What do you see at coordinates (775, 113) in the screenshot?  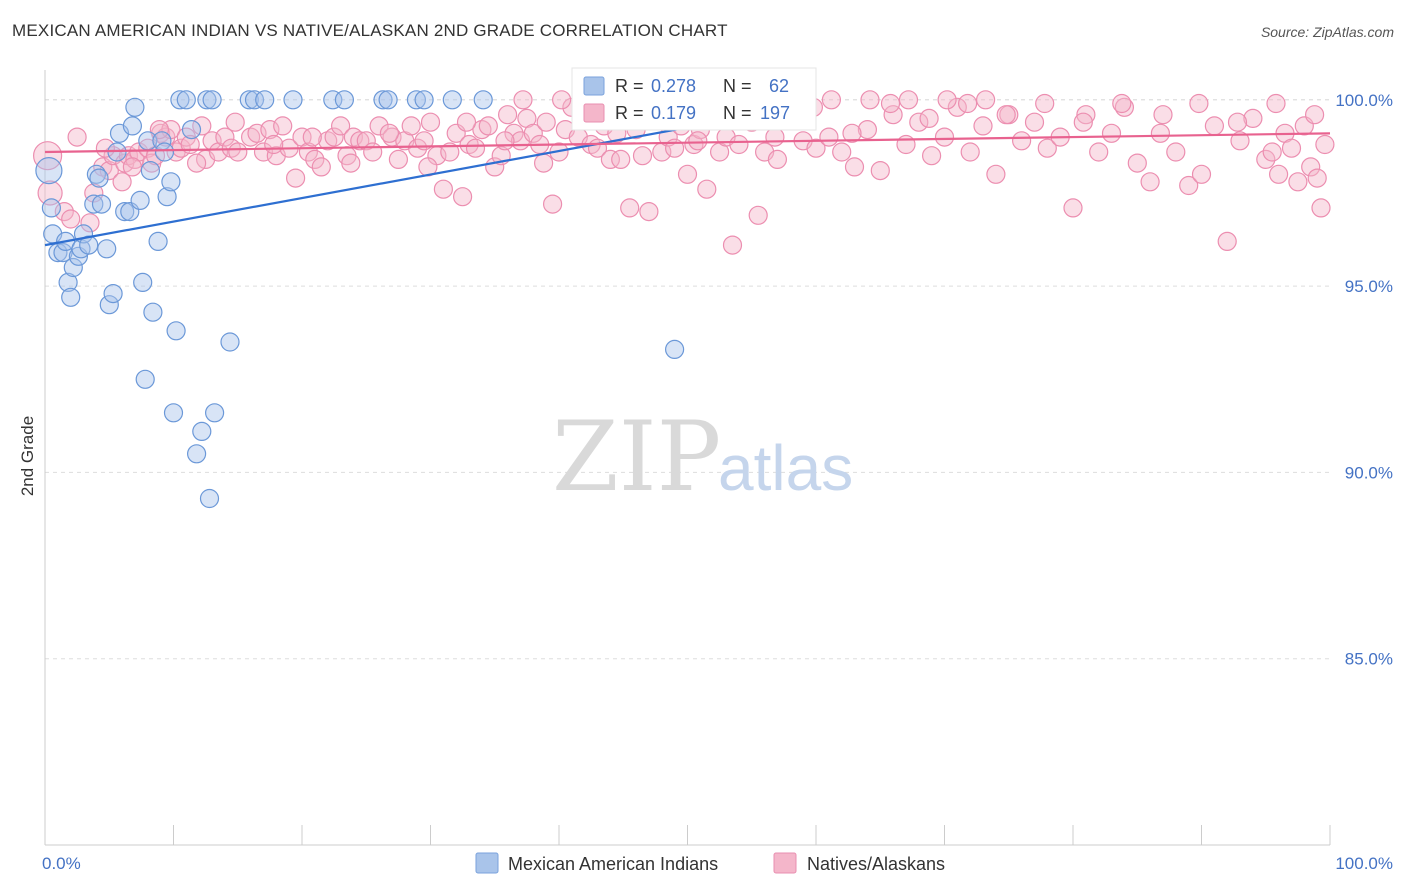 I see `stats-n-value-pink: 197` at bounding box center [775, 113].